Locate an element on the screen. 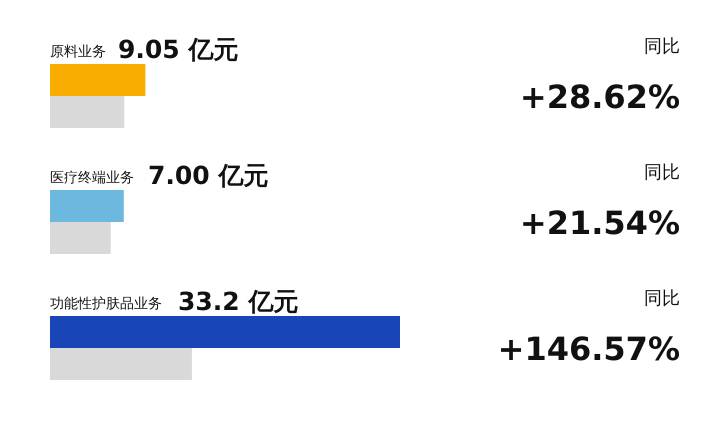 The height and width of the screenshot is (425, 715). text: +146.57% is located at coordinates (589, 349).